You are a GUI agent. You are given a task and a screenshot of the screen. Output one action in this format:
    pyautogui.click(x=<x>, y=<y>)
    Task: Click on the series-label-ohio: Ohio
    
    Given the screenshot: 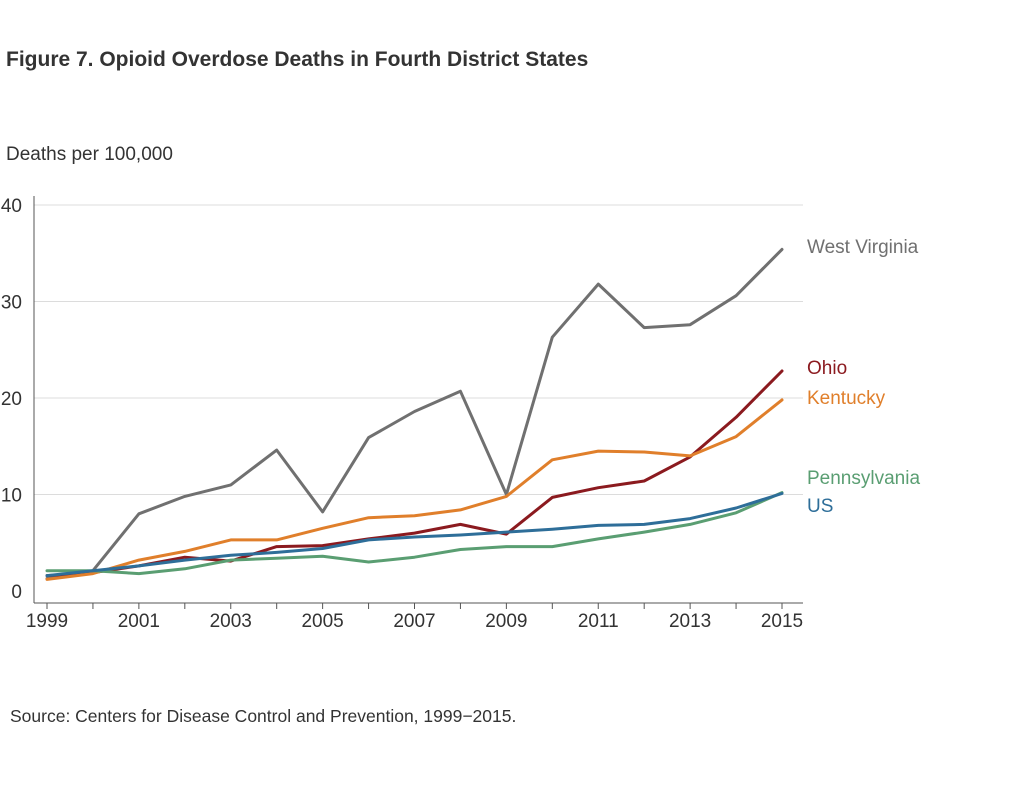 What is the action you would take?
    pyautogui.click(x=827, y=368)
    